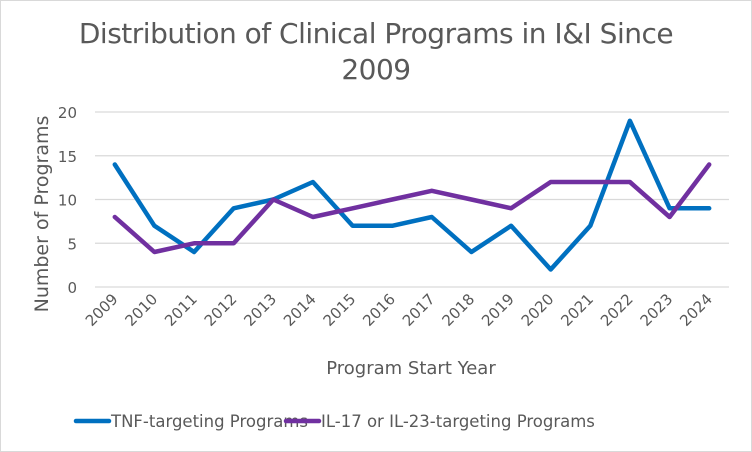 Image resolution: width=752 pixels, height=452 pixels. Describe the element at coordinates (181, 310) in the screenshot. I see `x-tick-label: 2011` at that location.